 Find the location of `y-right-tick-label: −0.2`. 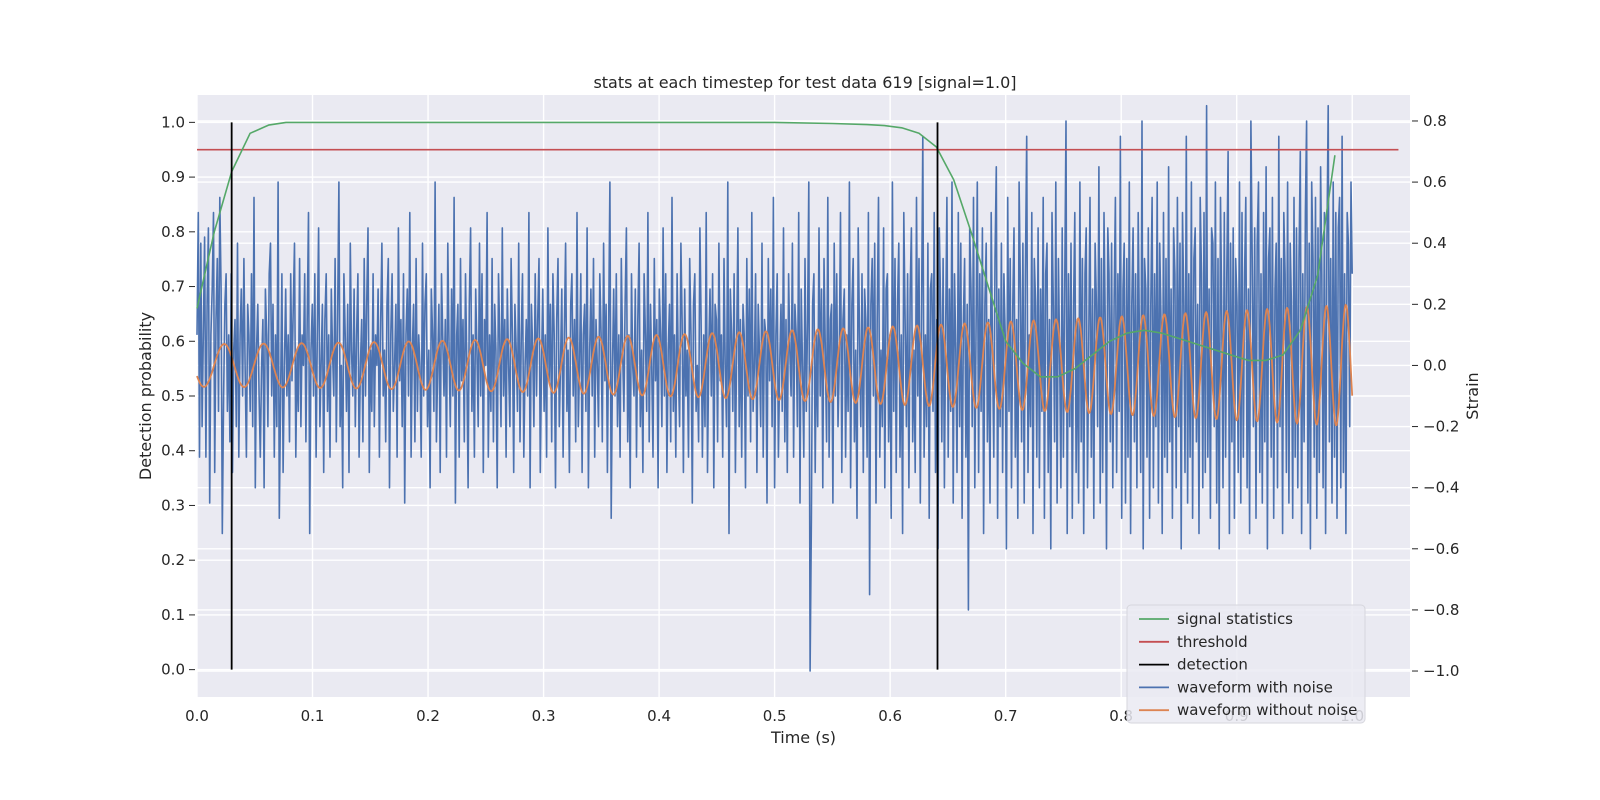

y-right-tick-label: −0.2 is located at coordinates (1441, 427).